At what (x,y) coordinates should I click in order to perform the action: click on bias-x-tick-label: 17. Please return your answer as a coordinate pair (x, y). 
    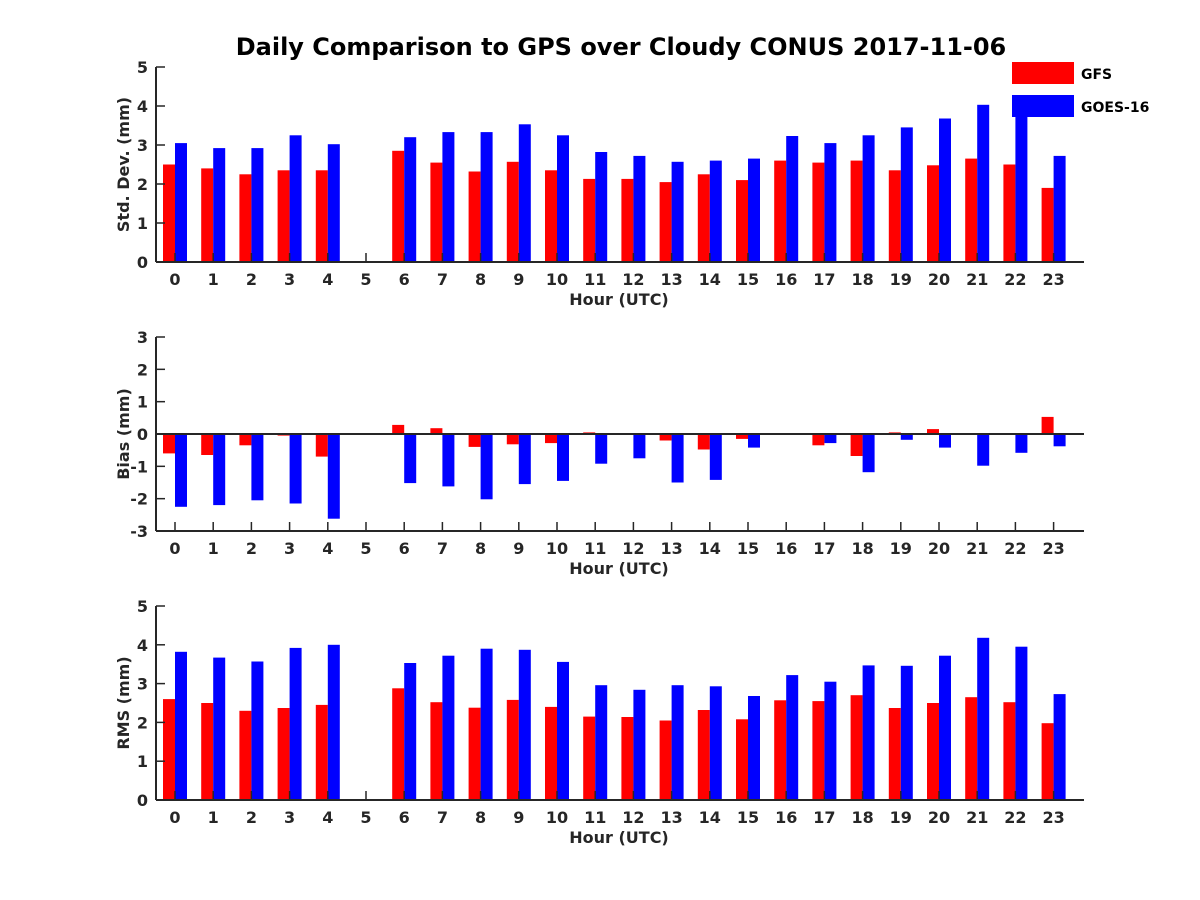
    Looking at the image, I should click on (824, 548).